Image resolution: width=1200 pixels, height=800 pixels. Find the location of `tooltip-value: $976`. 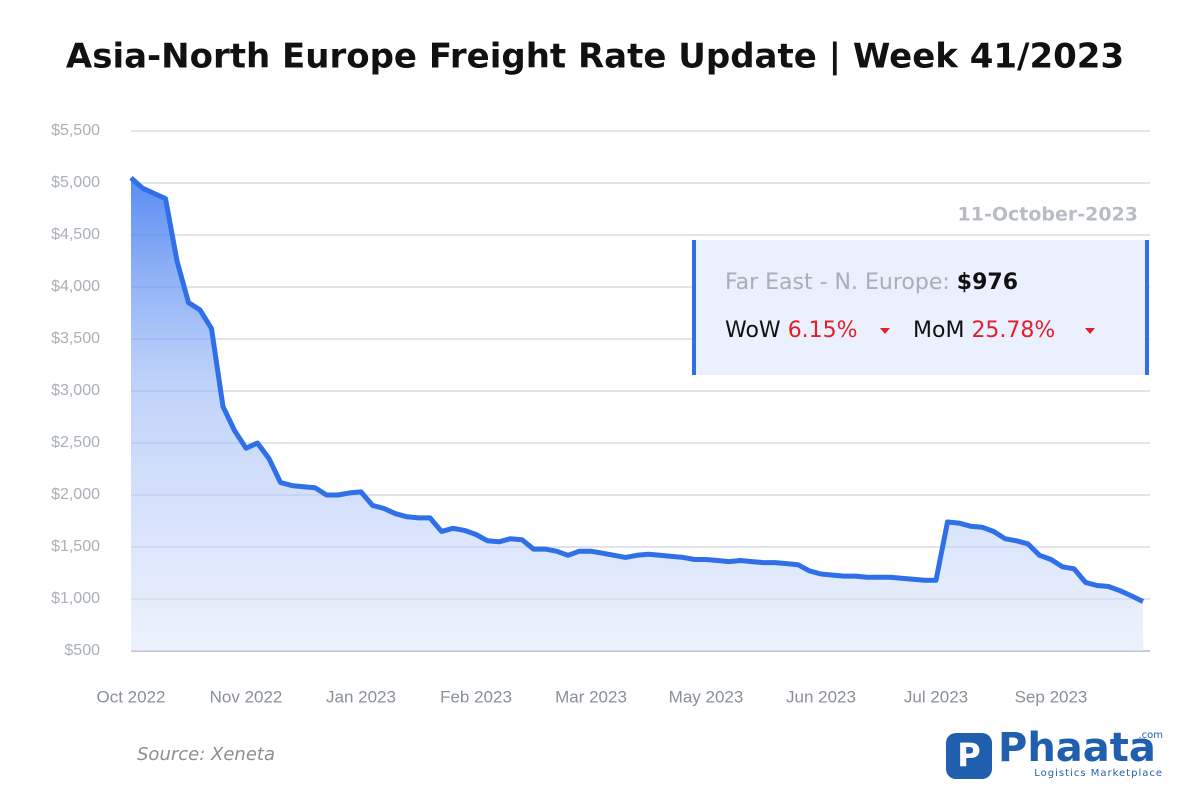

tooltip-value: $976 is located at coordinates (987, 282).